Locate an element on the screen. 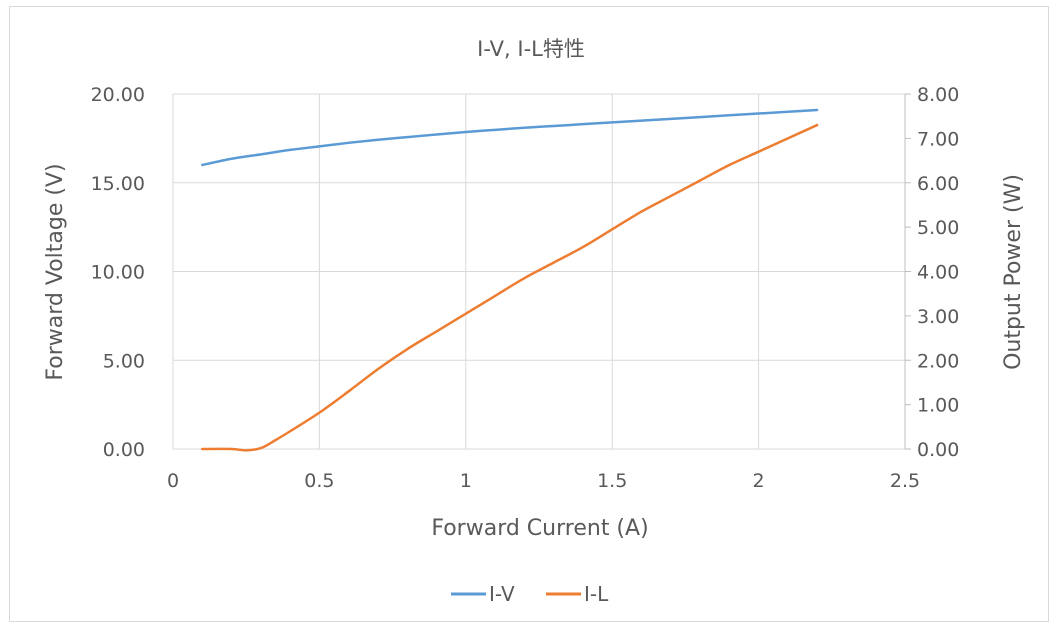 This screenshot has width=1058, height=628. y-axis-title: Forward Voltage (V) is located at coordinates (55, 271).